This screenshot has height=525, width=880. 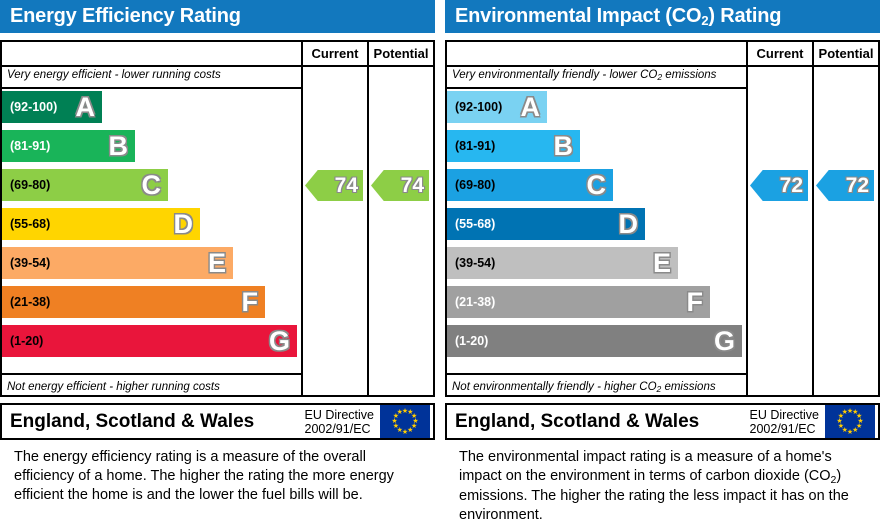 I want to click on environmental-impact-title-subscript: 2, so click(x=705, y=20).